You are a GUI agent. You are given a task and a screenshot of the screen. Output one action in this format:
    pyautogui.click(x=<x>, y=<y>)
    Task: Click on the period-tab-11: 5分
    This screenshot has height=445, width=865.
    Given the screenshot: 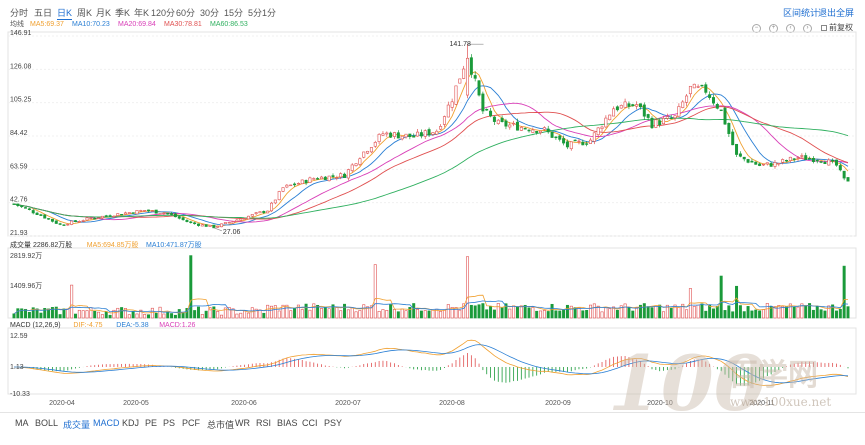 What is the action you would take?
    pyautogui.click(x=255, y=13)
    